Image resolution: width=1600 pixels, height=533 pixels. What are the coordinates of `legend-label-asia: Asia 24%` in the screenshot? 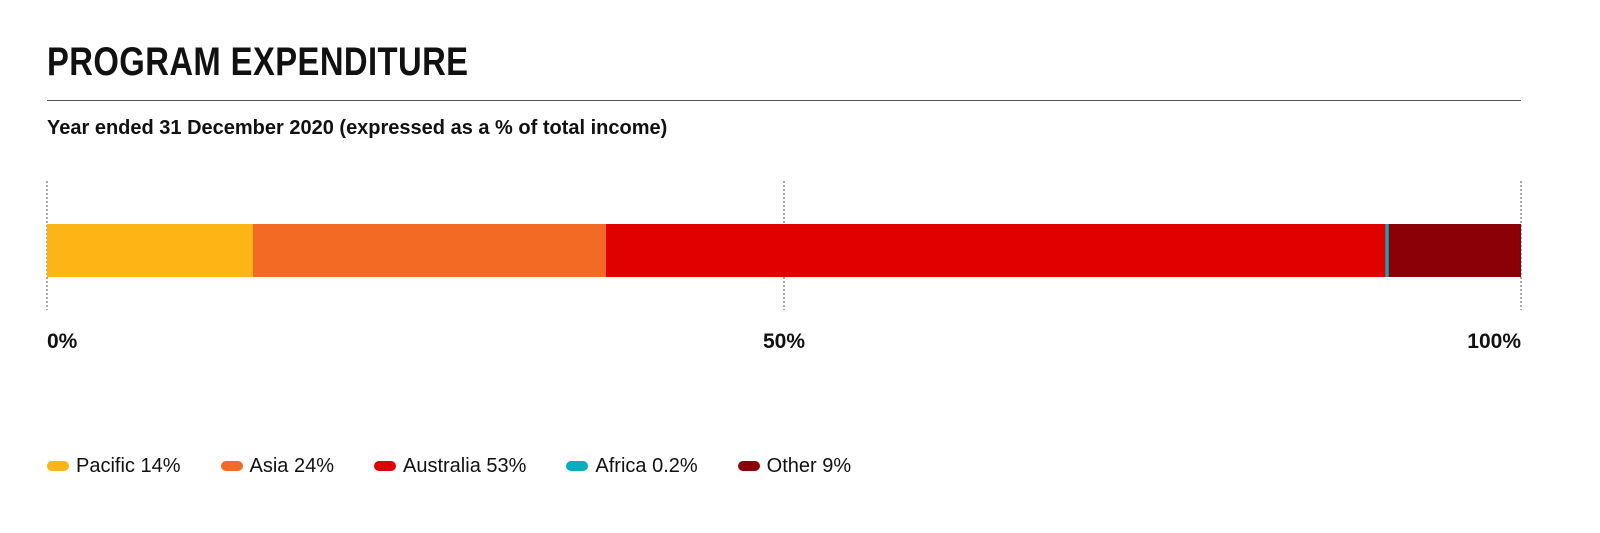 It's located at (292, 466).